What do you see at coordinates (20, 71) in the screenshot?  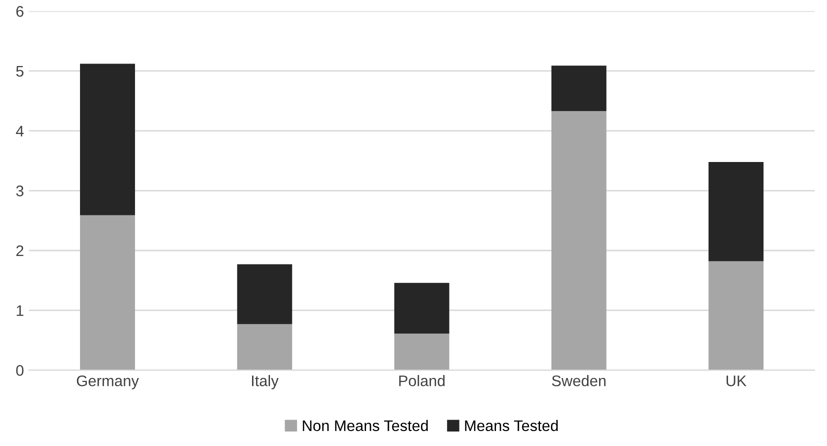 I see `y-tick-label: 5` at bounding box center [20, 71].